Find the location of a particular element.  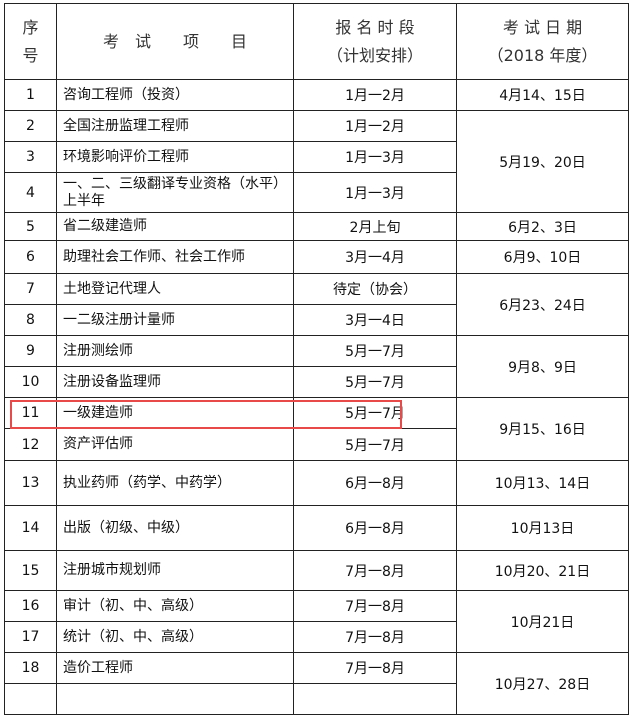

row-date: 10月21日 is located at coordinates (542, 621).